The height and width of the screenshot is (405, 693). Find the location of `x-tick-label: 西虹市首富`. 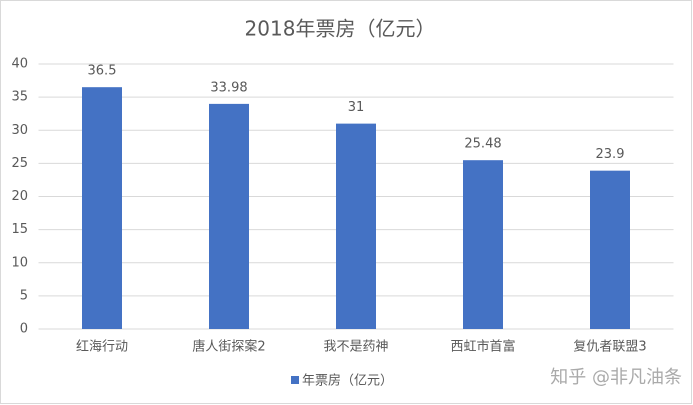

x-tick-label: 西虹市首富 is located at coordinates (482, 347).